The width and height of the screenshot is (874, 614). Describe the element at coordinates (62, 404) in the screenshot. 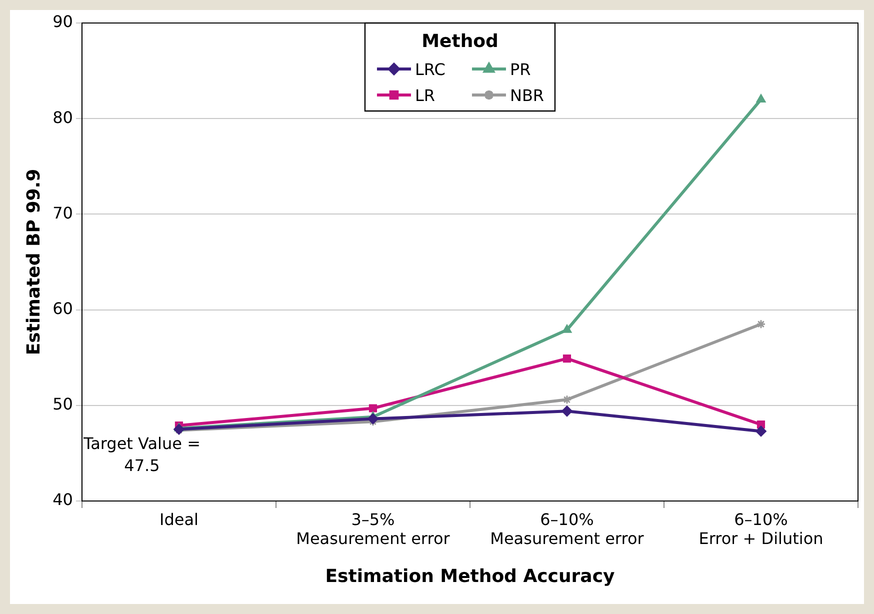

I see `y-tick-label: 50` at that location.